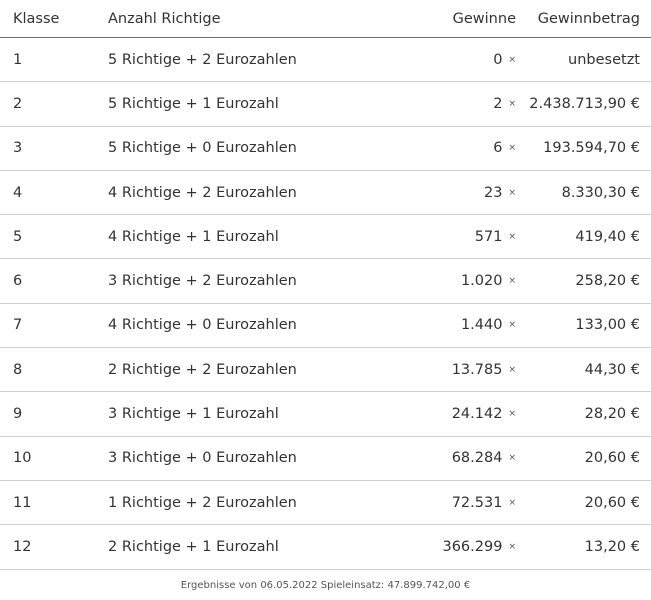  I want to click on cell-gewinne: 72.531 ×, so click(463, 503).